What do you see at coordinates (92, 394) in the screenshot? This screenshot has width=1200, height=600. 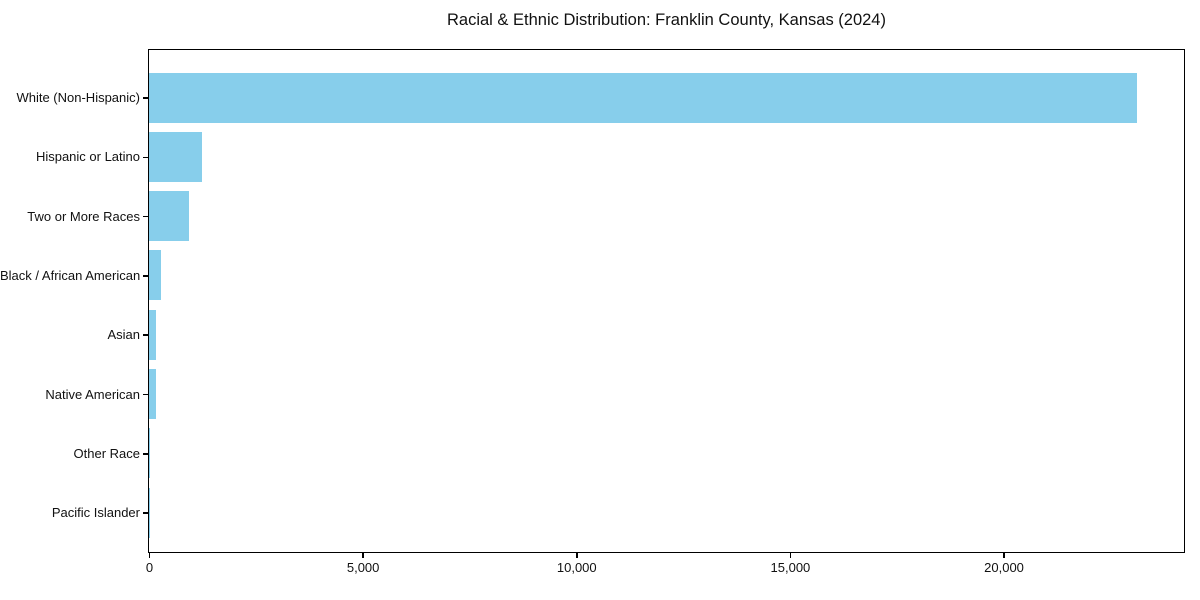 I see `y-tick-label: Native American` at bounding box center [92, 394].